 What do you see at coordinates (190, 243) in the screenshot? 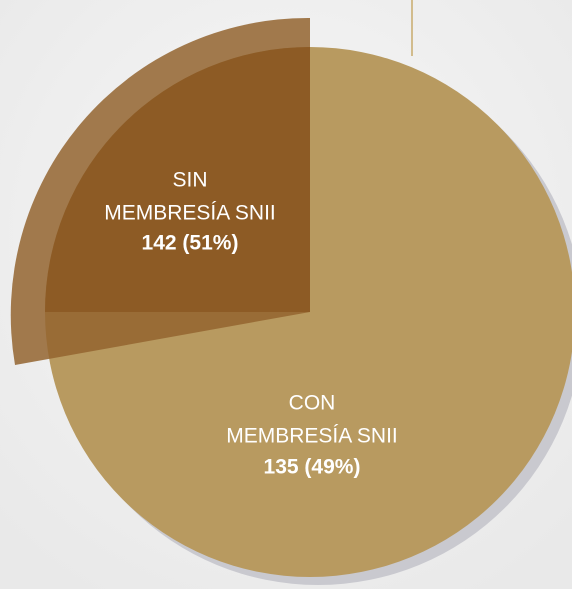
I see `segment-figure: 142 (51%)` at bounding box center [190, 243].